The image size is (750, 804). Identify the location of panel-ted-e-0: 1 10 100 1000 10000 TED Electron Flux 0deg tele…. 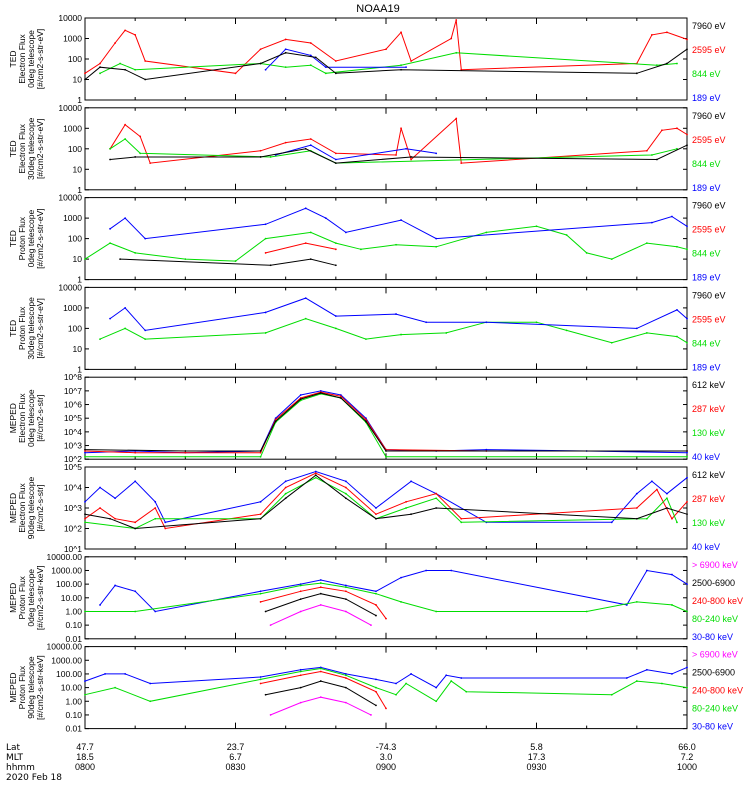
(367, 59).